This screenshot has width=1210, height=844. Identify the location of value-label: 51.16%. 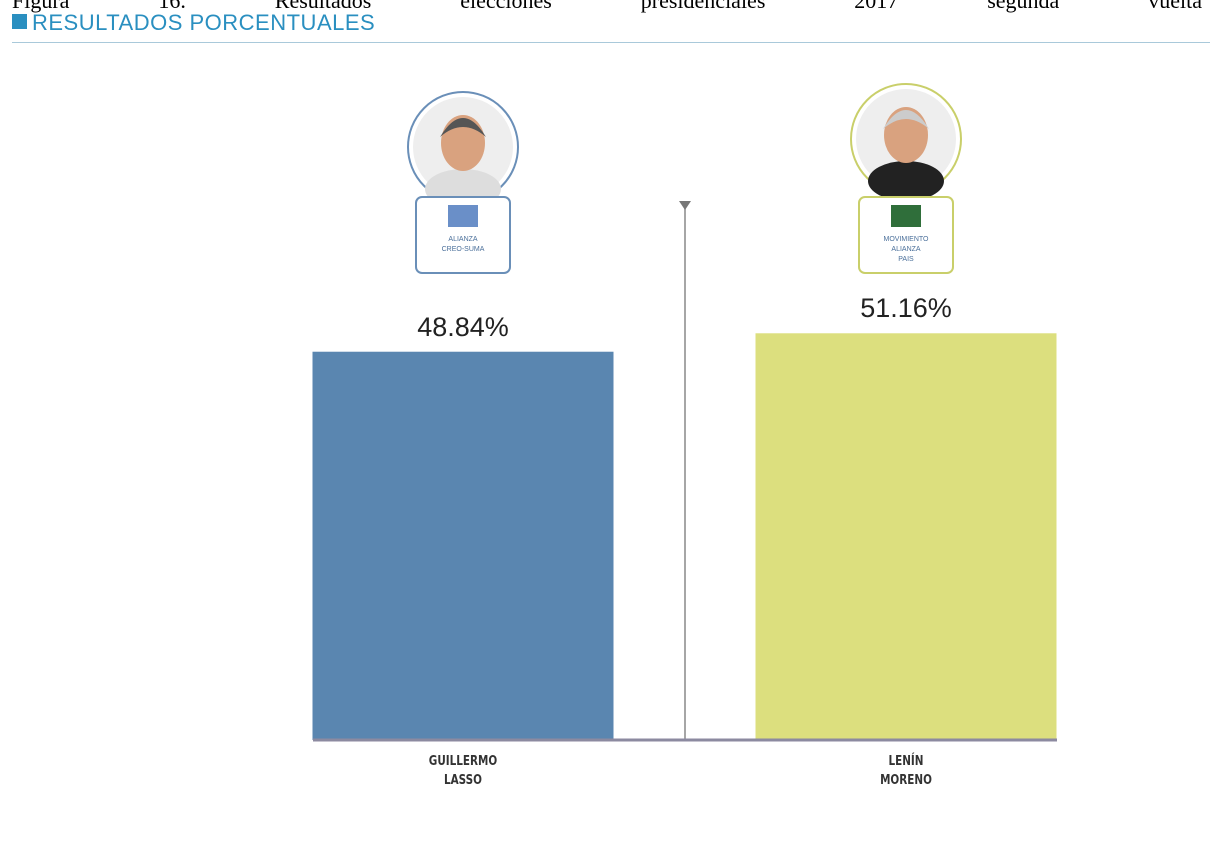
(906, 308).